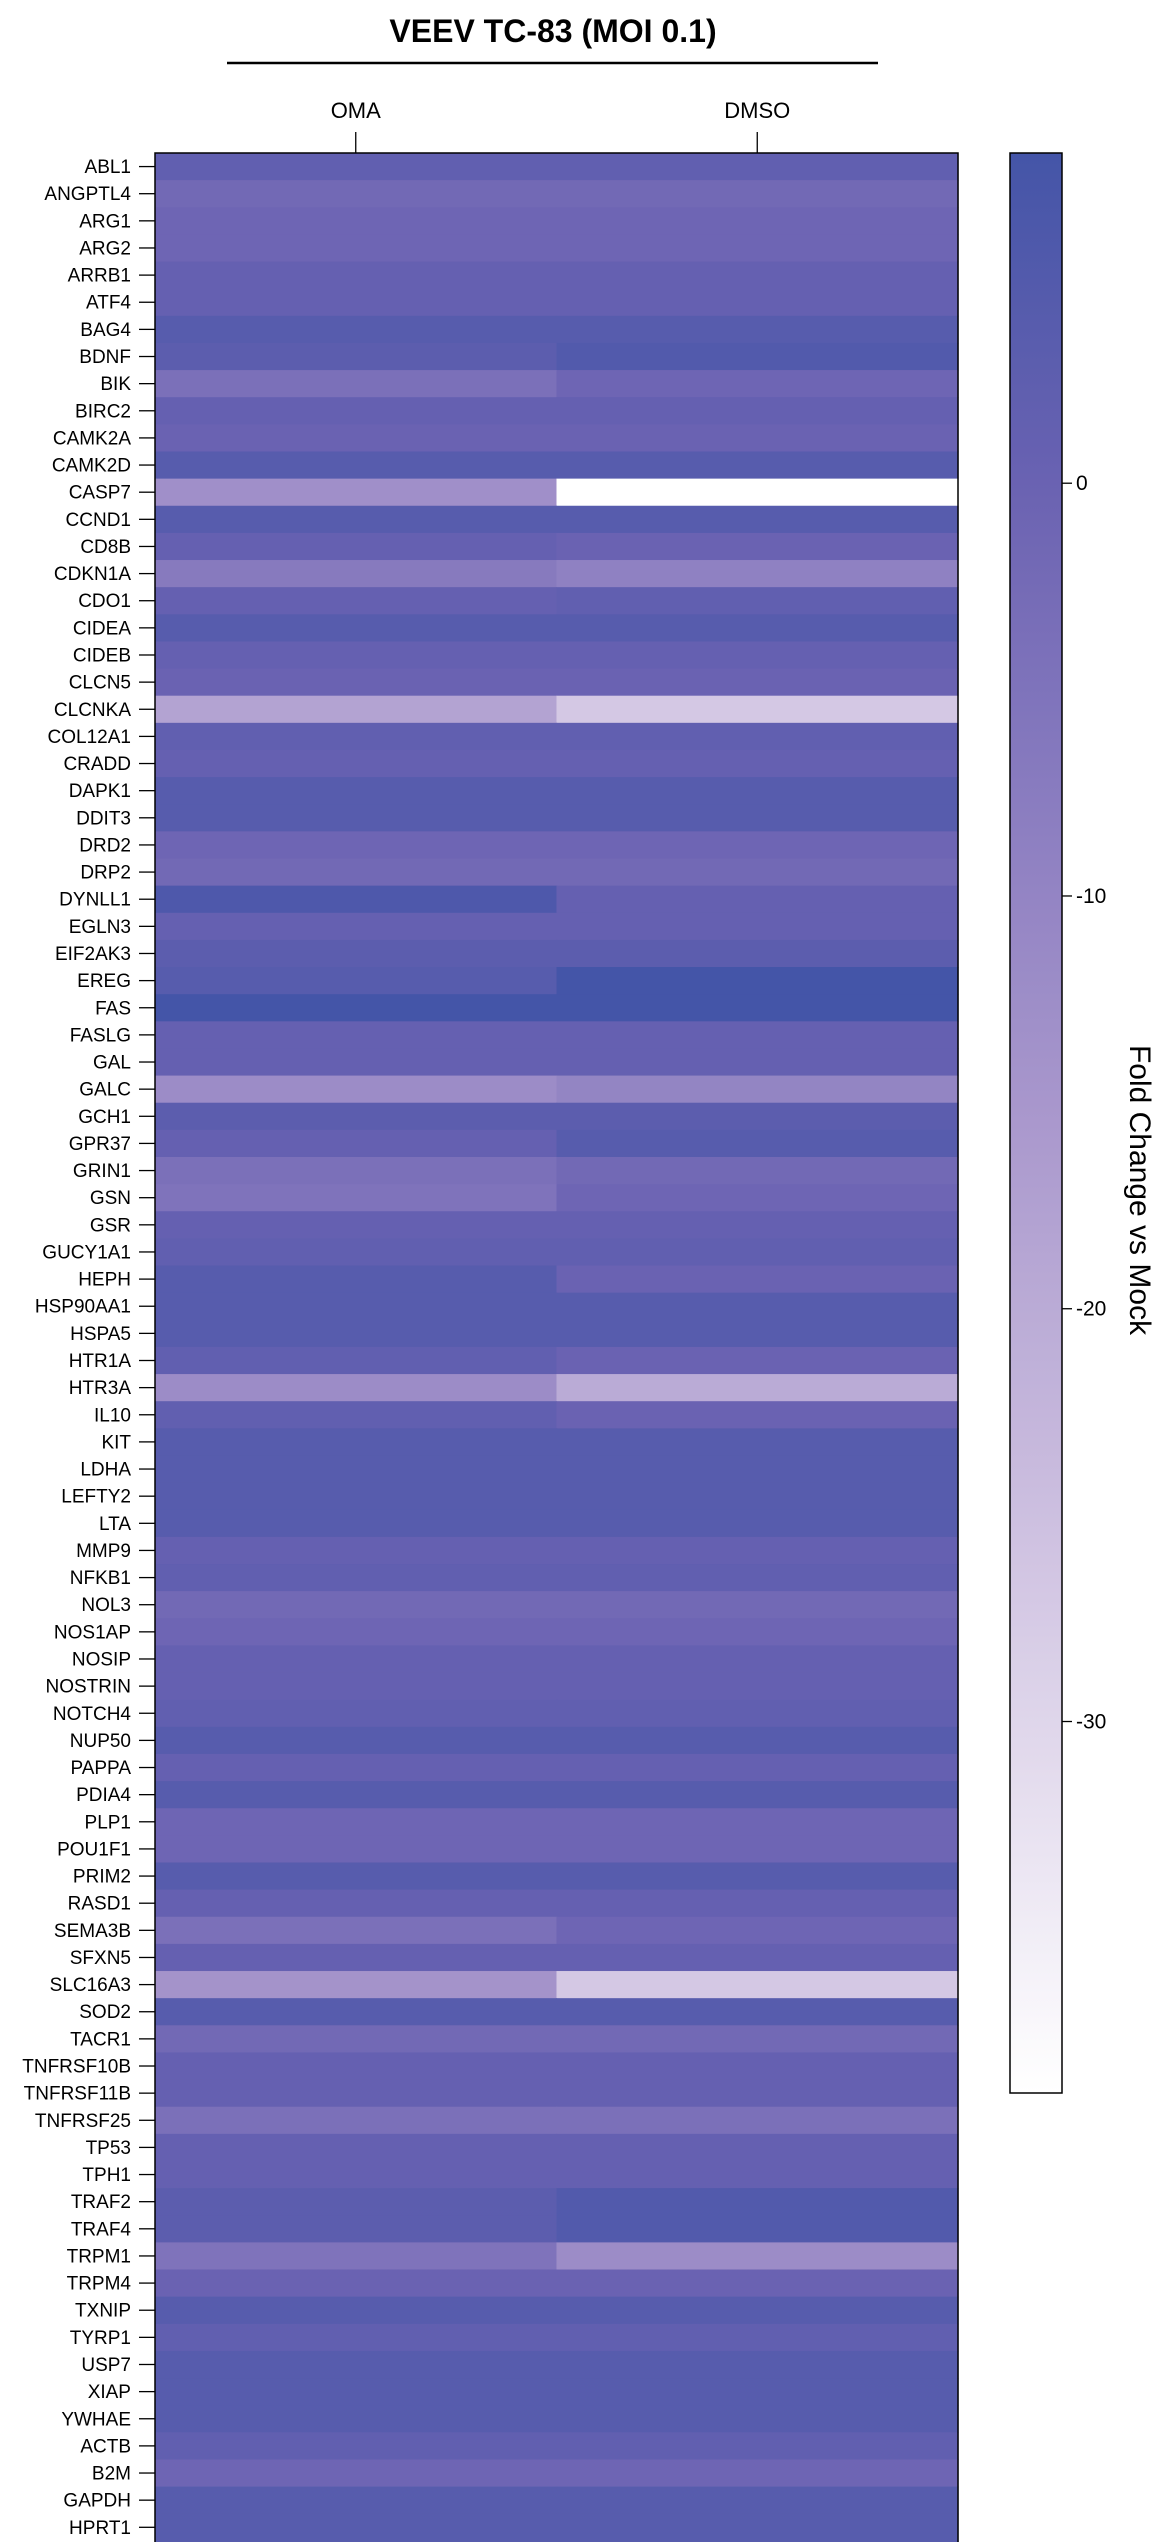 The image size is (1160, 2542). What do you see at coordinates (105, 2446) in the screenshot?
I see `row-label: ACTB` at bounding box center [105, 2446].